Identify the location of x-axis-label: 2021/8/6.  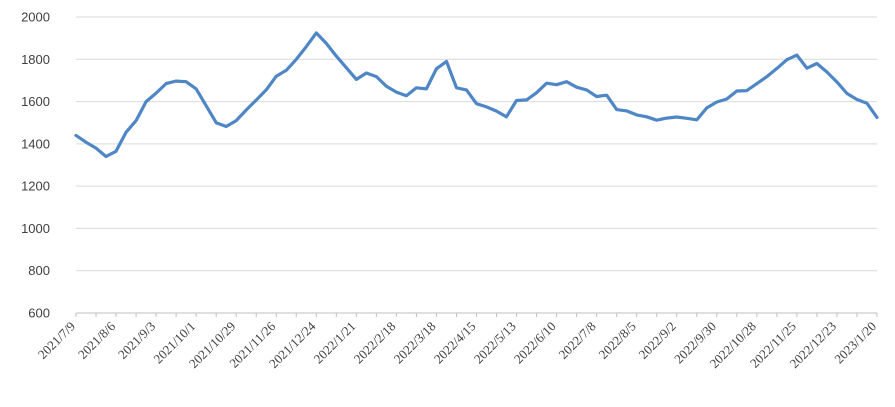
(97, 340).